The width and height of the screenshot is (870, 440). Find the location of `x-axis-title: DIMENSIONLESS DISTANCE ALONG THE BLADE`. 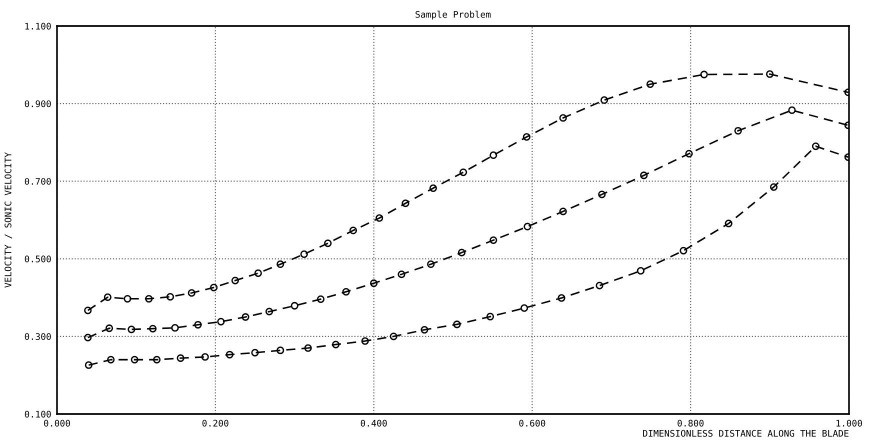

x-axis-title: DIMENSIONLESS DISTANCE ALONG THE BLADE is located at coordinates (745, 433).